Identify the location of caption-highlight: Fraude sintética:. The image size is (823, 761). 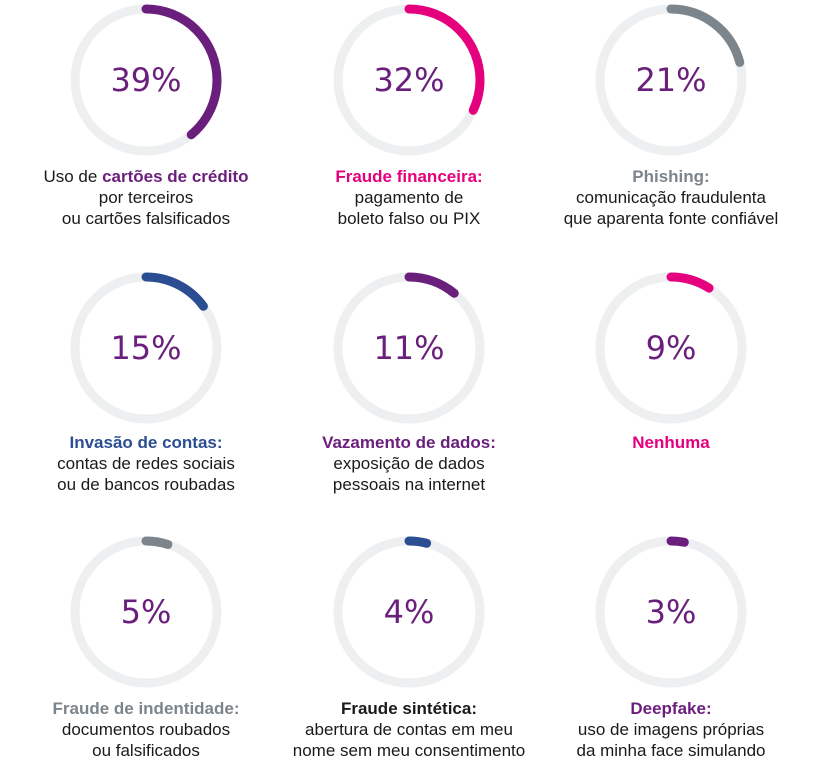
(409, 708).